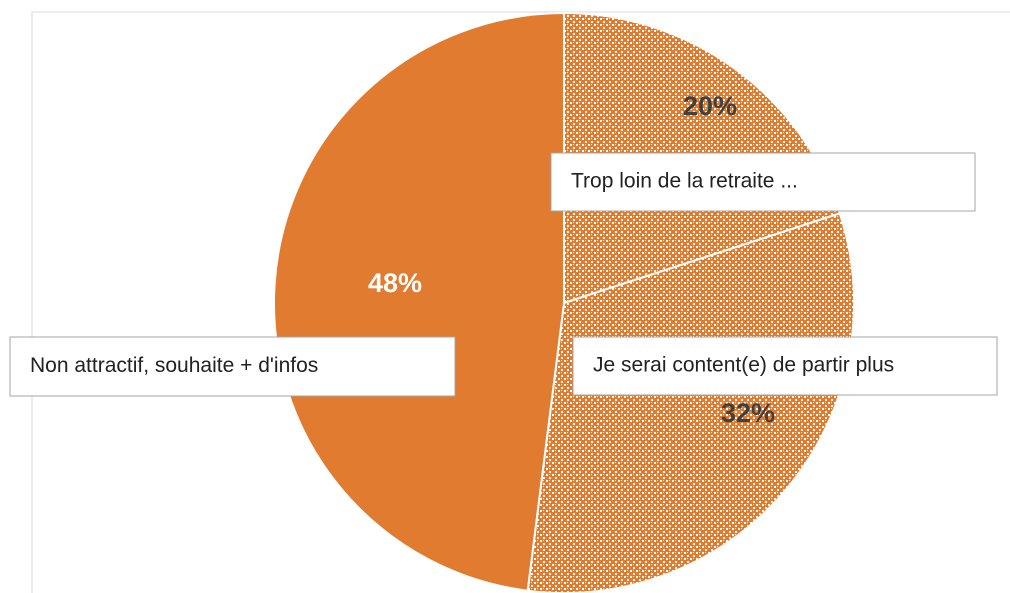 This screenshot has width=1010, height=593. Describe the element at coordinates (710, 106) in the screenshot. I see `value-label: 20%` at that location.